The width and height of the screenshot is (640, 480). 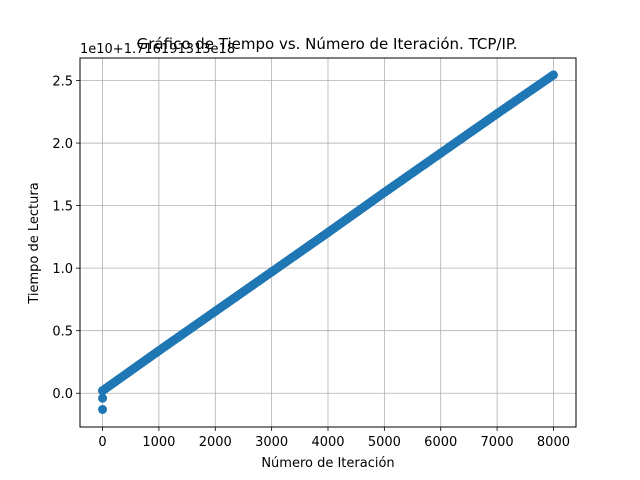 I want to click on y-tick-label: 1.5, so click(x=62, y=207).